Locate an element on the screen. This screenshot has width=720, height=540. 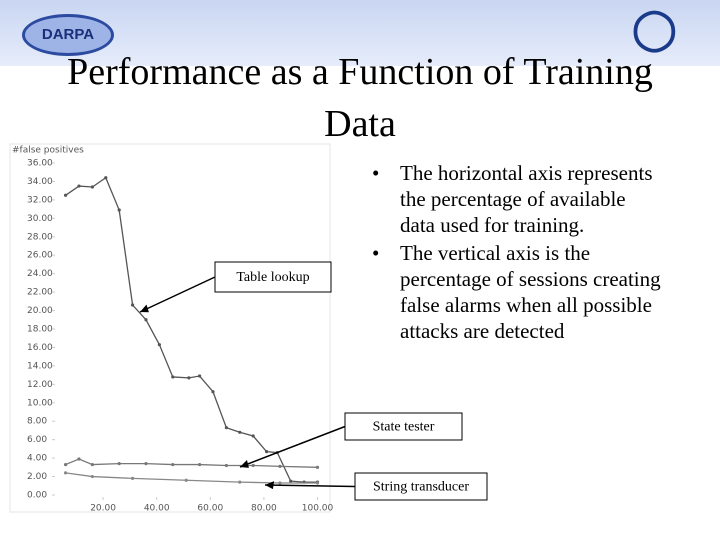
x-tick-label: 100.00 is located at coordinates (318, 509).